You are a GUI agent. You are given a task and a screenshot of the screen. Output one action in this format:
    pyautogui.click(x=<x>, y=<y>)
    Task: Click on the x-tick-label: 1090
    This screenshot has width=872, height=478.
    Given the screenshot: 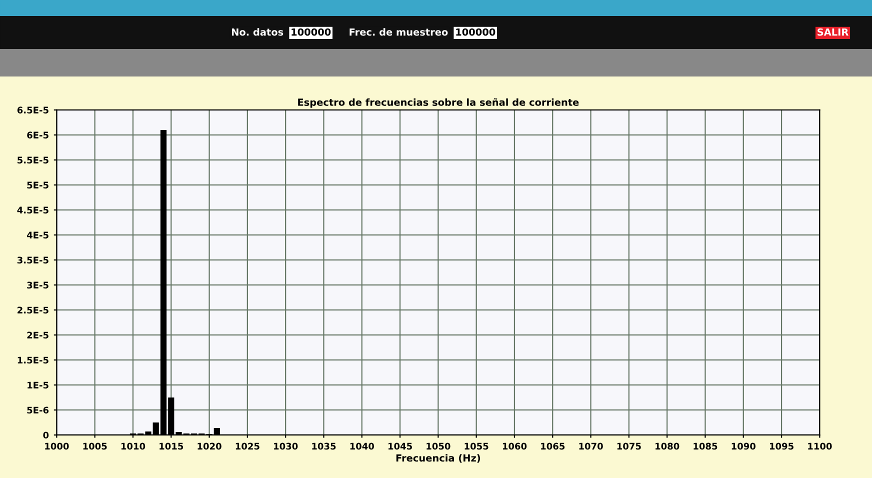 What is the action you would take?
    pyautogui.click(x=744, y=446)
    